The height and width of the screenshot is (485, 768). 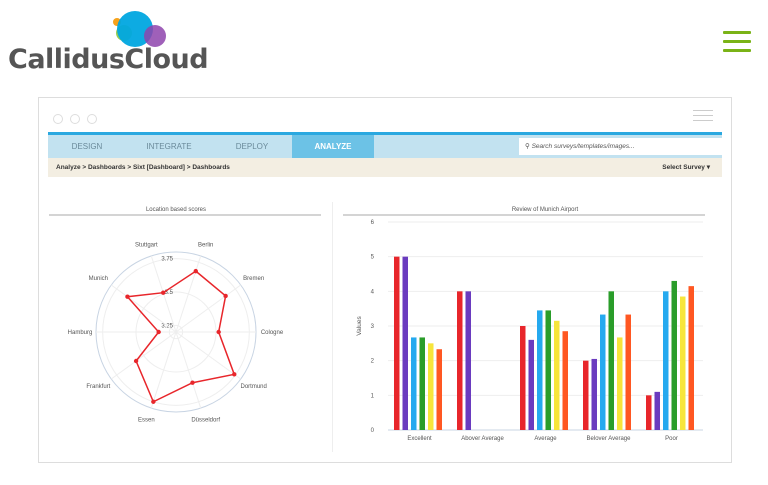 I want to click on y-tick-label: 2, so click(x=373, y=362).